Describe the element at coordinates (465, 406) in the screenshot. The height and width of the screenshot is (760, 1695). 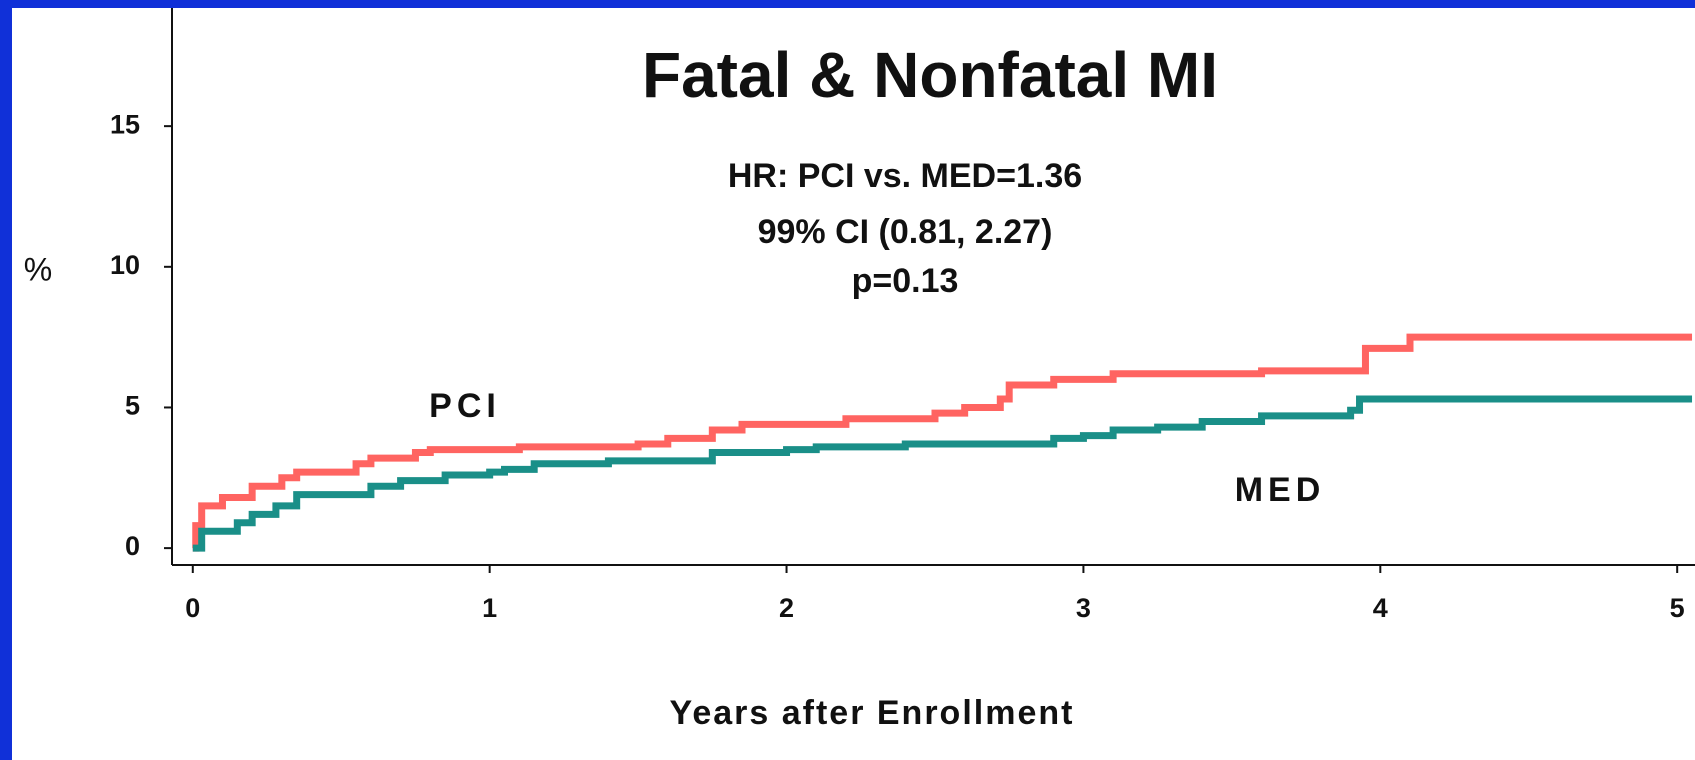
I see `series-label: PCI` at that location.